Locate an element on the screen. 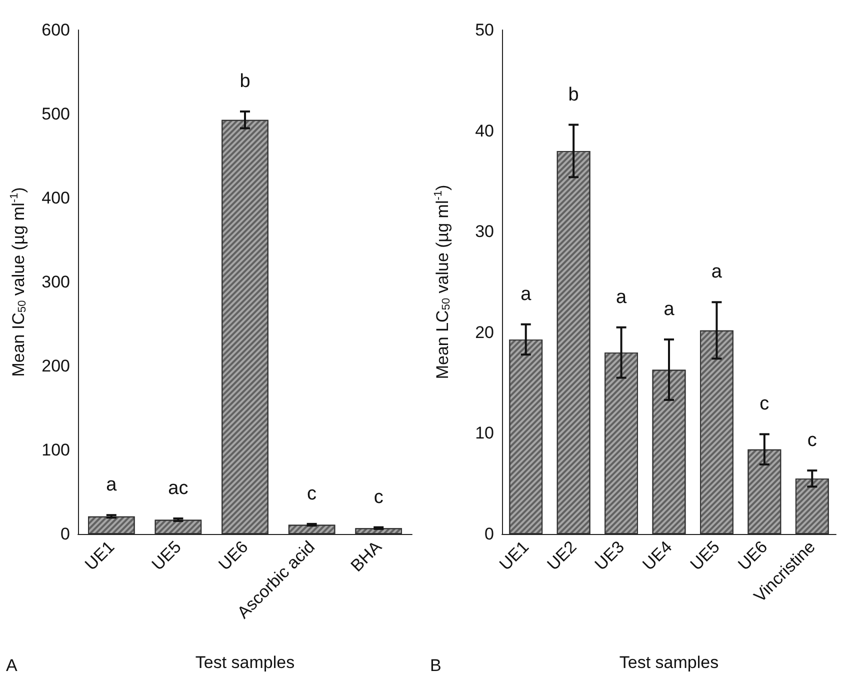 Image resolution: width=848 pixels, height=684 pixels. y-tick-label: 40 is located at coordinates (484, 130).